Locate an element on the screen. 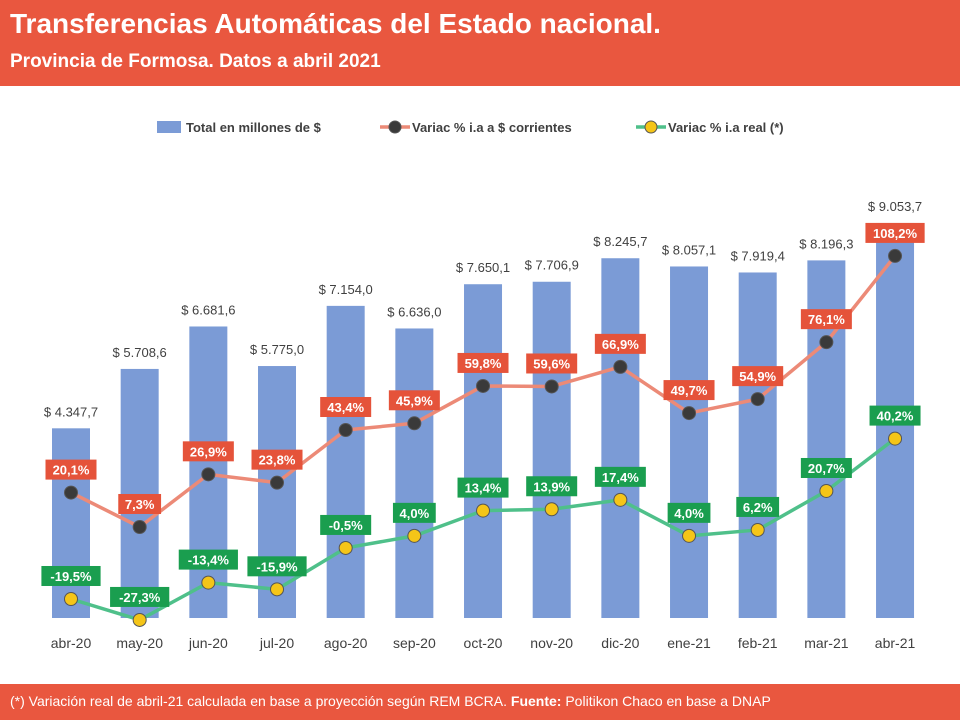 Image resolution: width=960 pixels, height=720 pixels. x-tick-sep-20: sep-20 is located at coordinates (414, 643).